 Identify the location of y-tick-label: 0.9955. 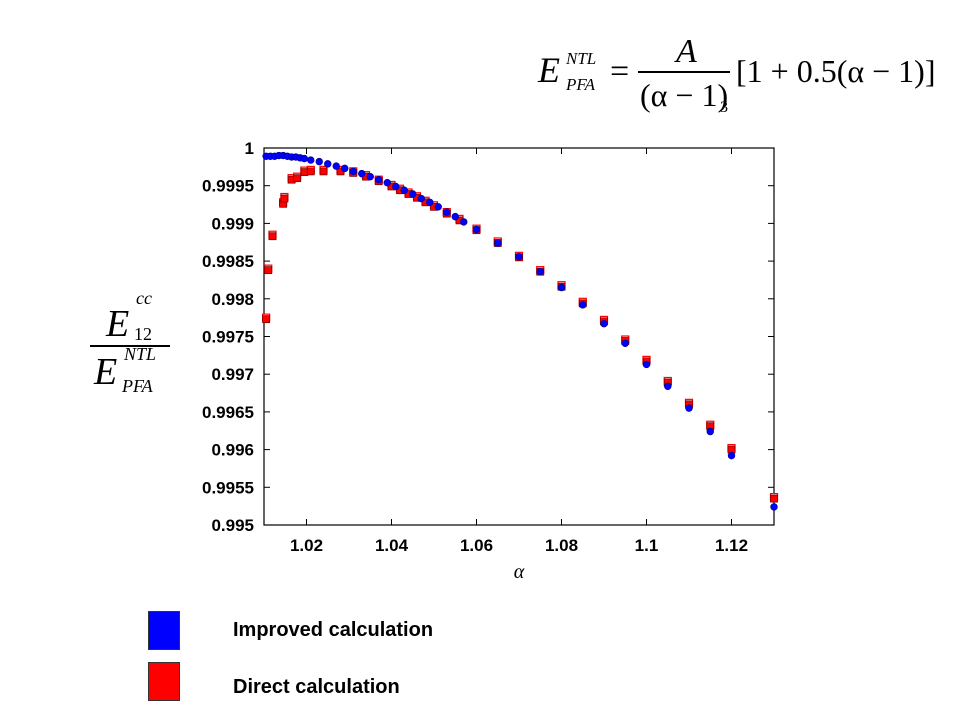
(228, 487).